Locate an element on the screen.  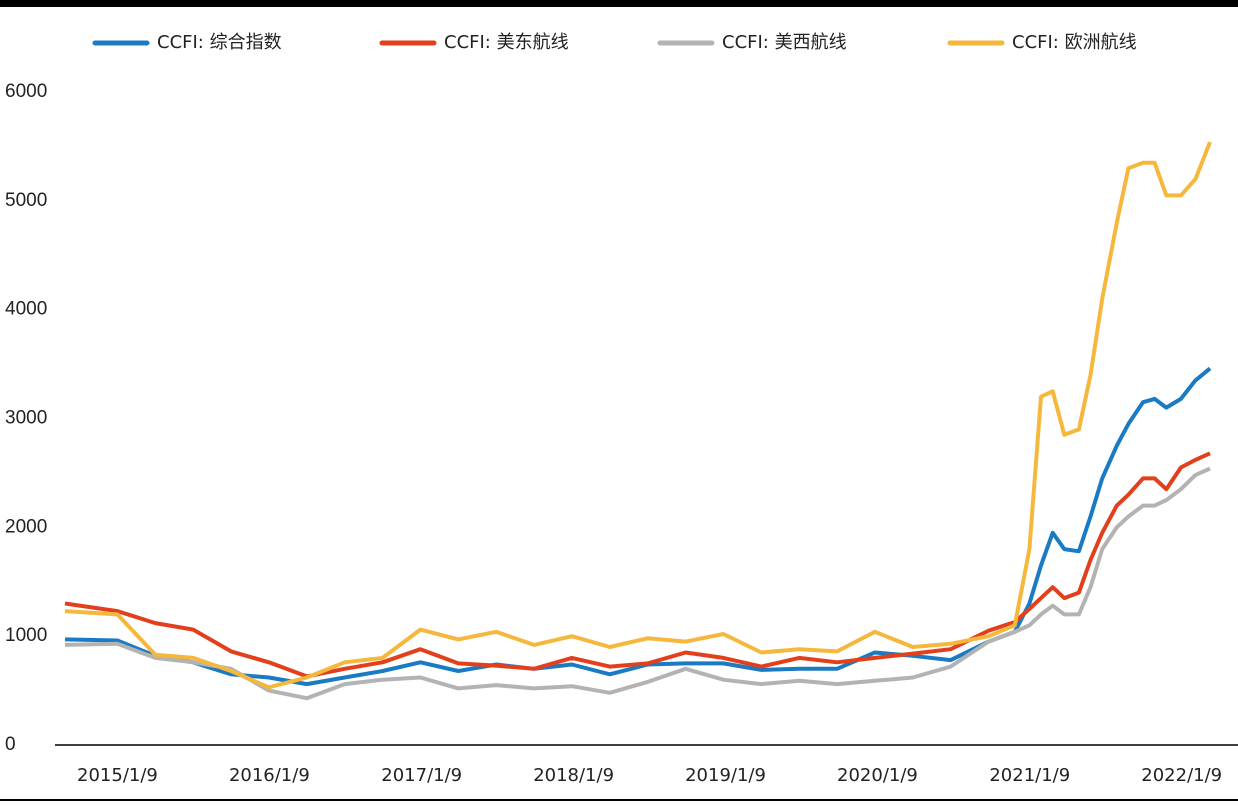
y-tick-label: 2000 is located at coordinates (26, 526).